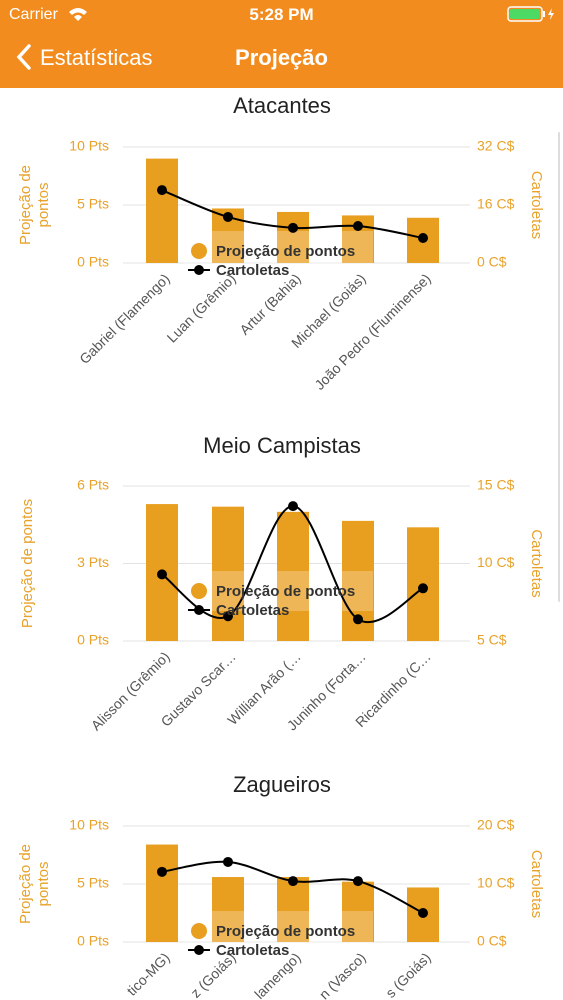 This screenshot has width=563, height=1000. I want to click on chart-title: Meio Campistas, so click(282, 445).